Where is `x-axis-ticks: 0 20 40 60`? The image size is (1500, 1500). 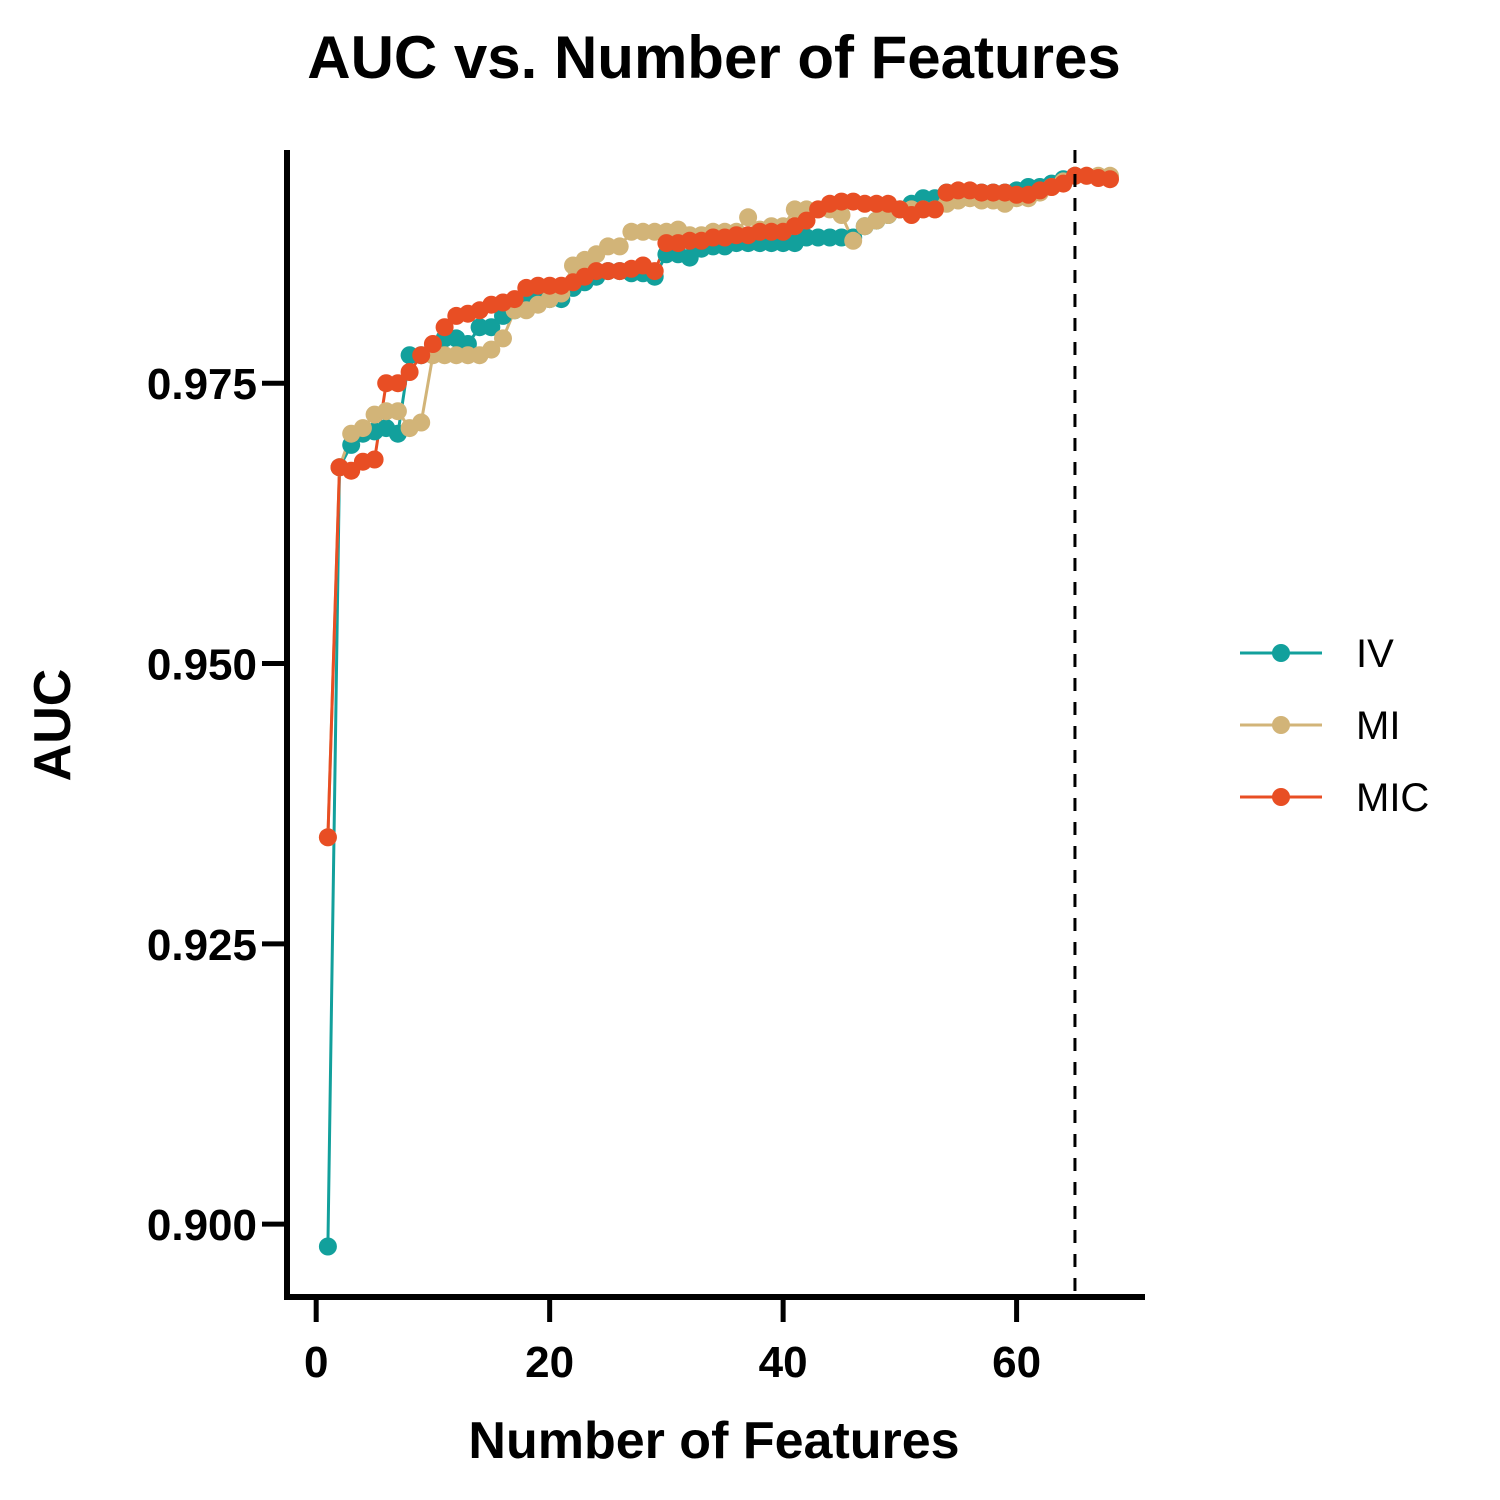 x-axis-ticks: 0 20 40 60 is located at coordinates (672, 1342).